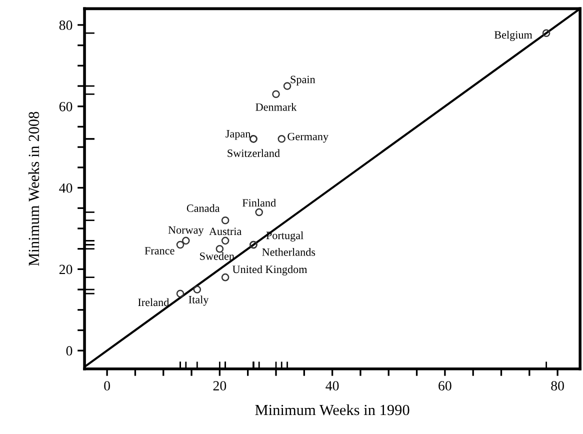 This screenshot has width=583, height=434. Describe the element at coordinates (254, 153) in the screenshot. I see `annotation: Switzerland` at that location.